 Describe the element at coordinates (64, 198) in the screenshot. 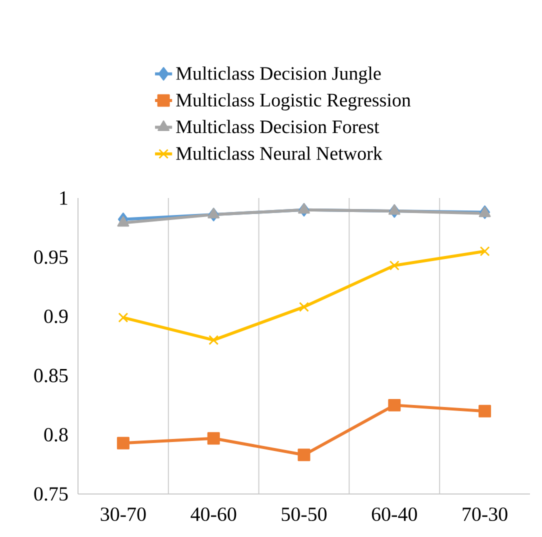

I see `y-tick-label: 1` at that location.